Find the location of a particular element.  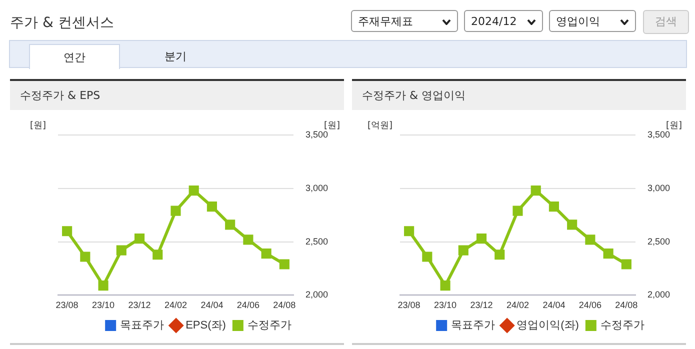

chart-title: 수정주가 & EPS is located at coordinates (177, 94).